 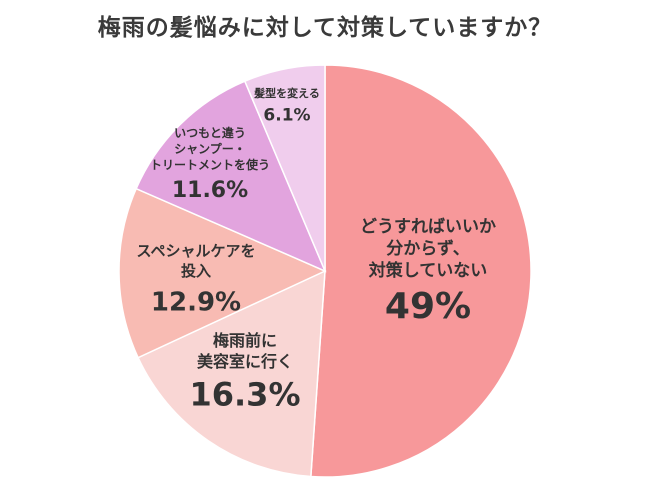 I want to click on slice-label-1-line-1: 美容室に行く, so click(x=245, y=361).